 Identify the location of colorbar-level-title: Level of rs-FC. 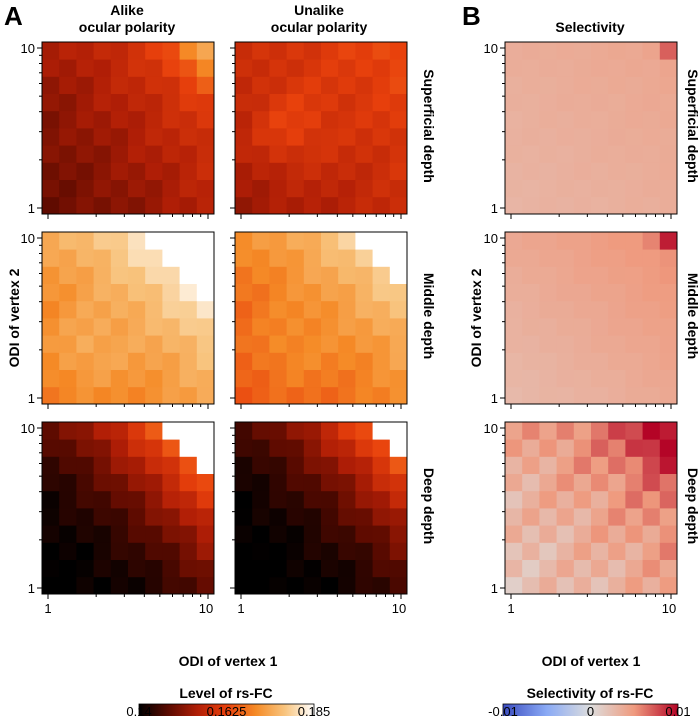
(225, 693).